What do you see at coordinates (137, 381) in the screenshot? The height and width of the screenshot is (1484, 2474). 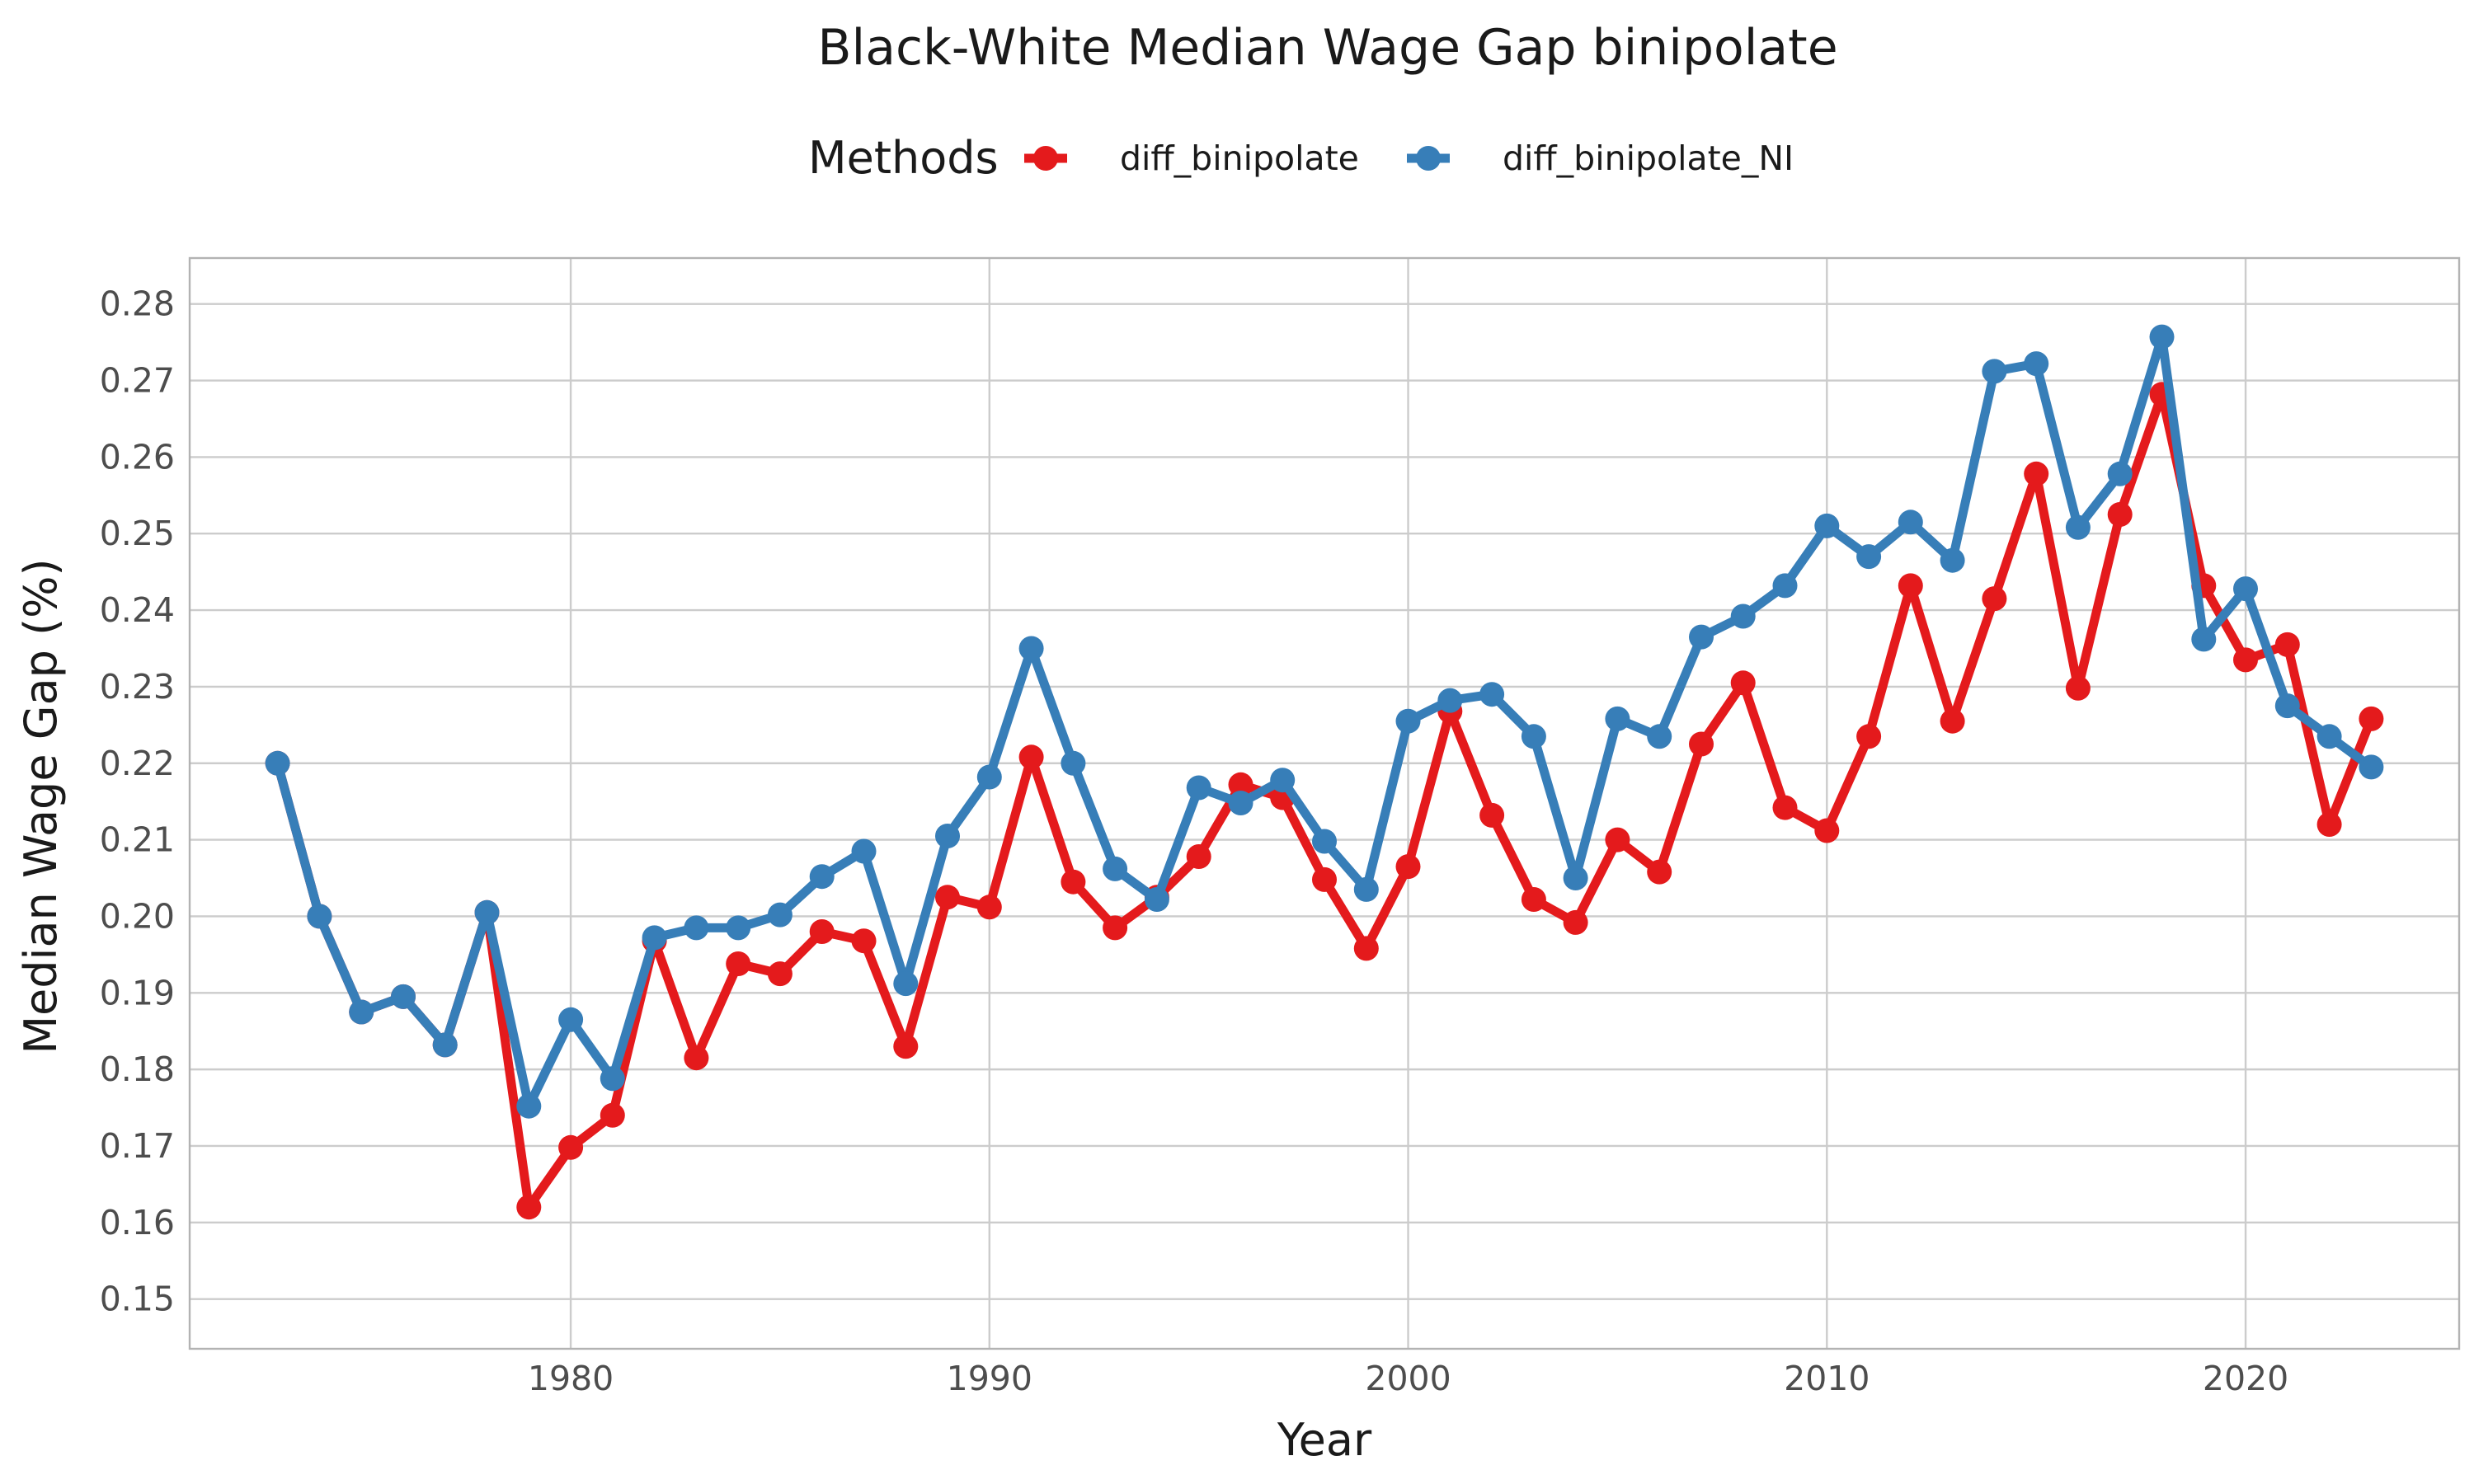 I see `y-tick-label: 0.27` at bounding box center [137, 381].